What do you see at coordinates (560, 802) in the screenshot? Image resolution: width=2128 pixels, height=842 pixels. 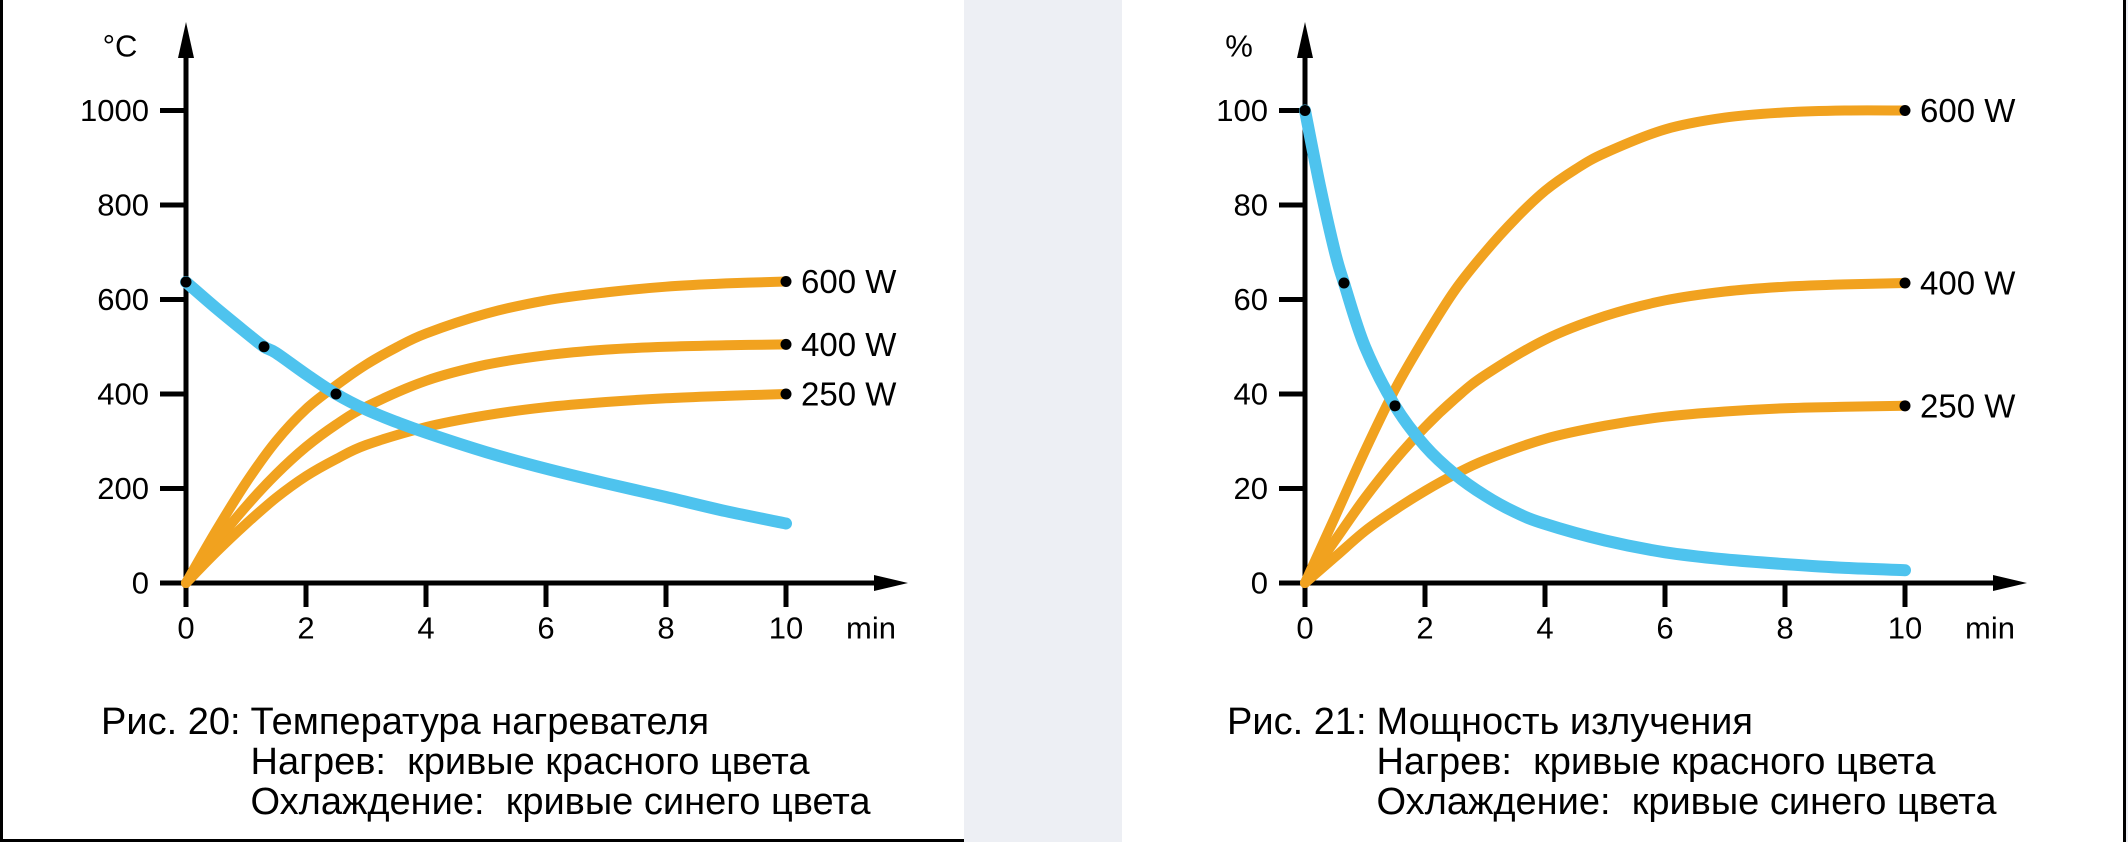 I see `figure-20-caption-cooling-note: Охлаждение: кривые синего цвета` at bounding box center [560, 802].